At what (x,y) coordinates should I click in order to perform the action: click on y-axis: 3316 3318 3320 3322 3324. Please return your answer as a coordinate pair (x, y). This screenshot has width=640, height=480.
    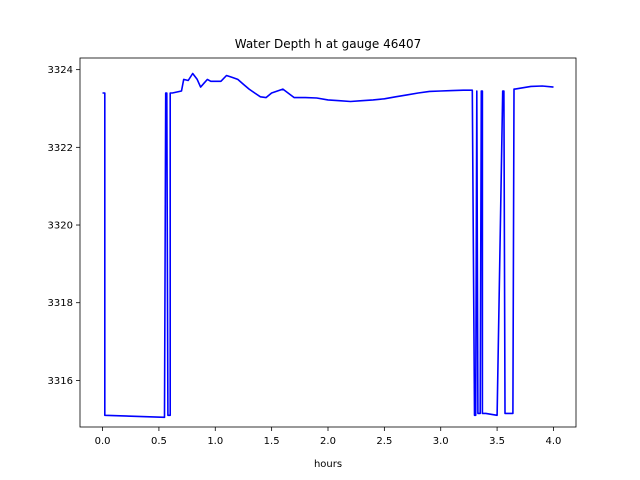
    Looking at the image, I should click on (64, 226).